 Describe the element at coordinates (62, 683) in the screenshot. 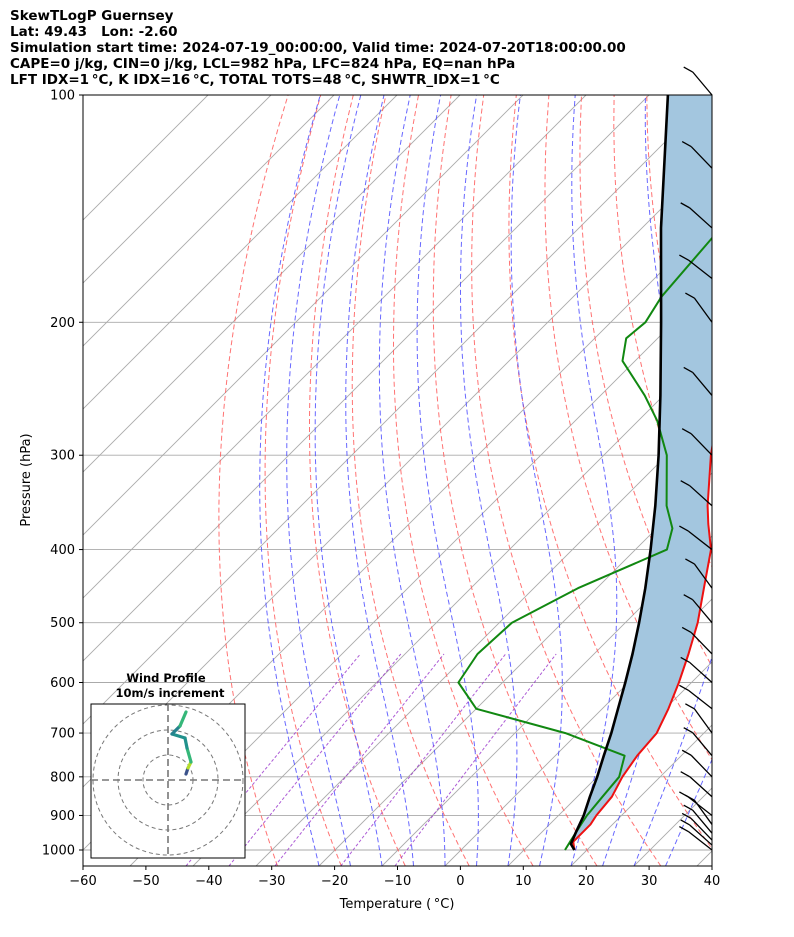

I see `y-tick-label: 600` at that location.